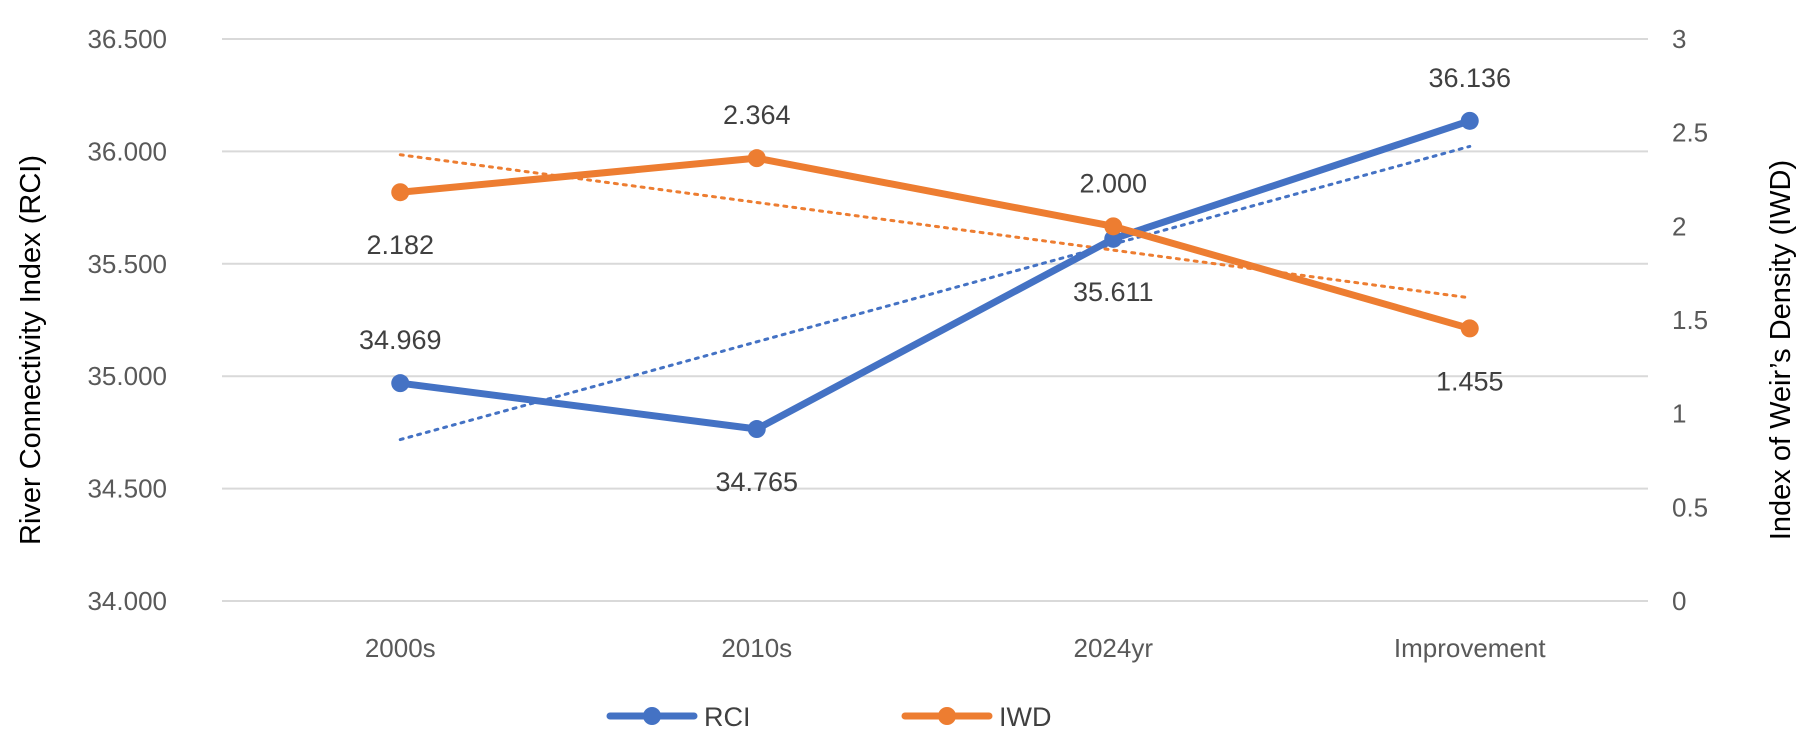 The width and height of the screenshot is (1815, 745). I want to click on y-right-tick-label: 1.5, so click(1690, 320).